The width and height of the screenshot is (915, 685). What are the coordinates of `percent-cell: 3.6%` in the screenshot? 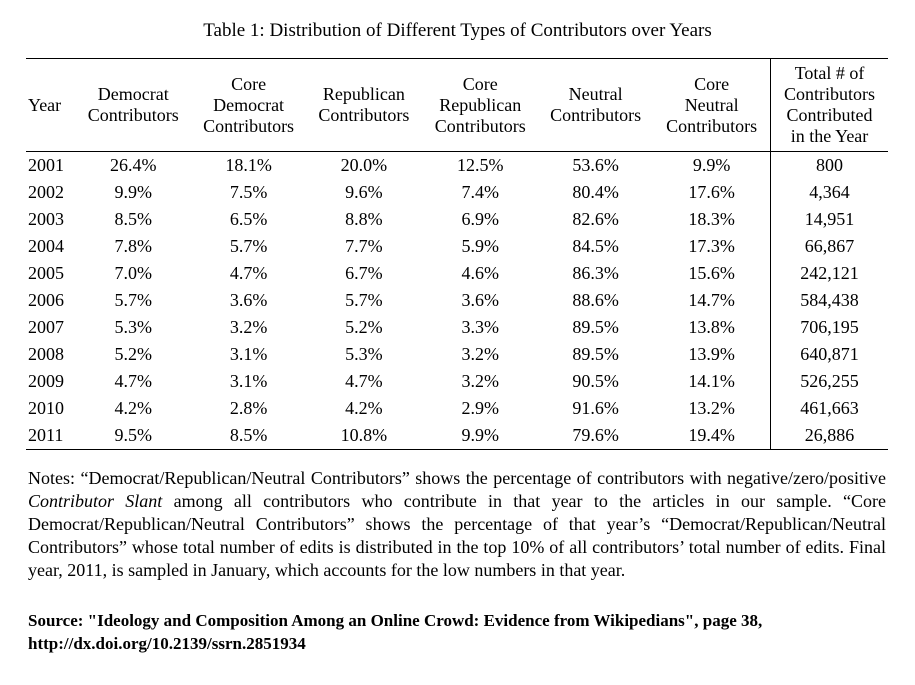 It's located at (480, 300).